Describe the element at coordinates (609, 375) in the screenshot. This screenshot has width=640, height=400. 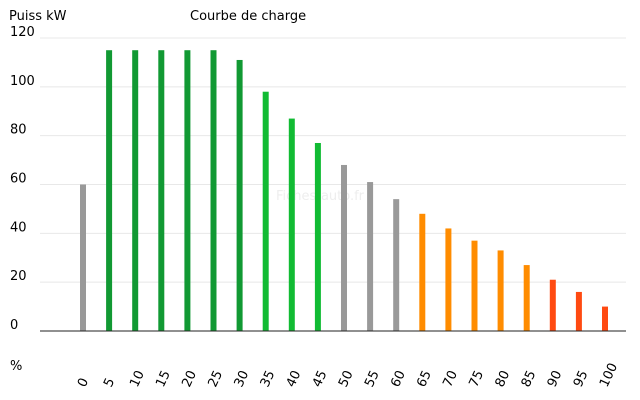
I see `x-tick-label: 100` at that location.